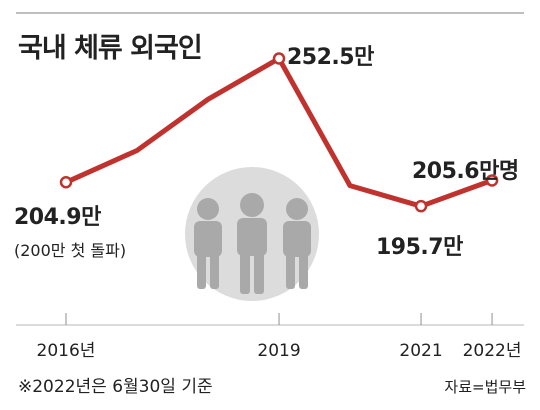 Image resolution: width=540 pixels, height=410 pixels. I want to click on label-2021: 195.7만, so click(419, 247).